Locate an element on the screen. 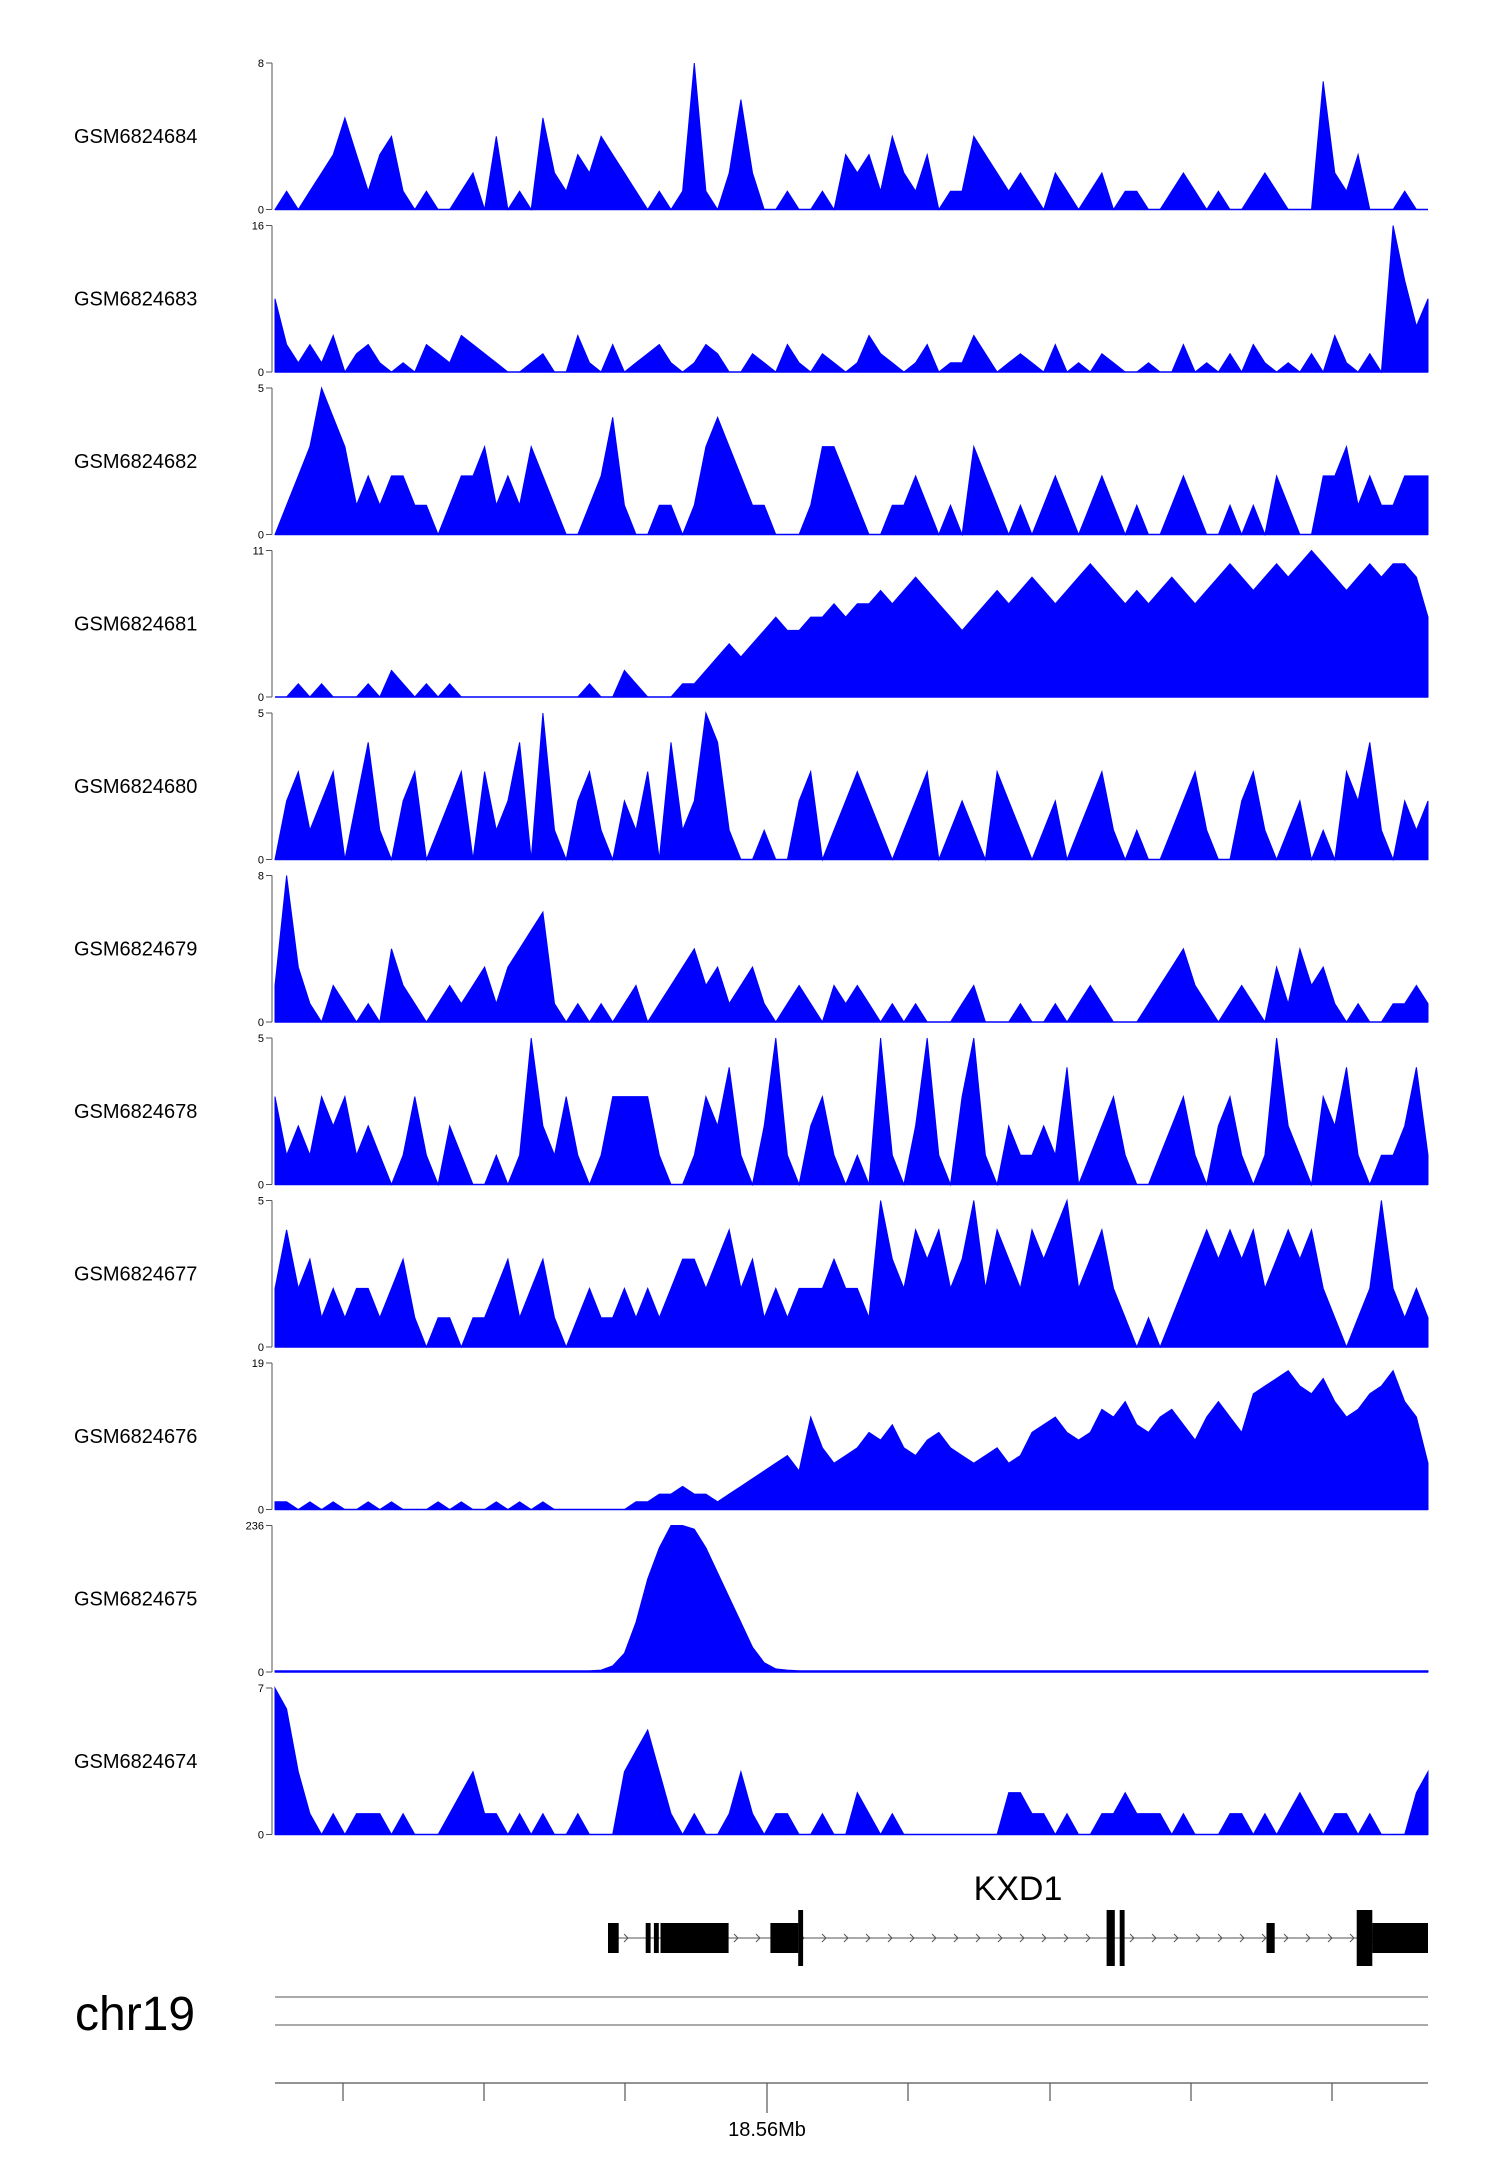 The image size is (1500, 2170). track-label: GSM6824683 is located at coordinates (135, 300).